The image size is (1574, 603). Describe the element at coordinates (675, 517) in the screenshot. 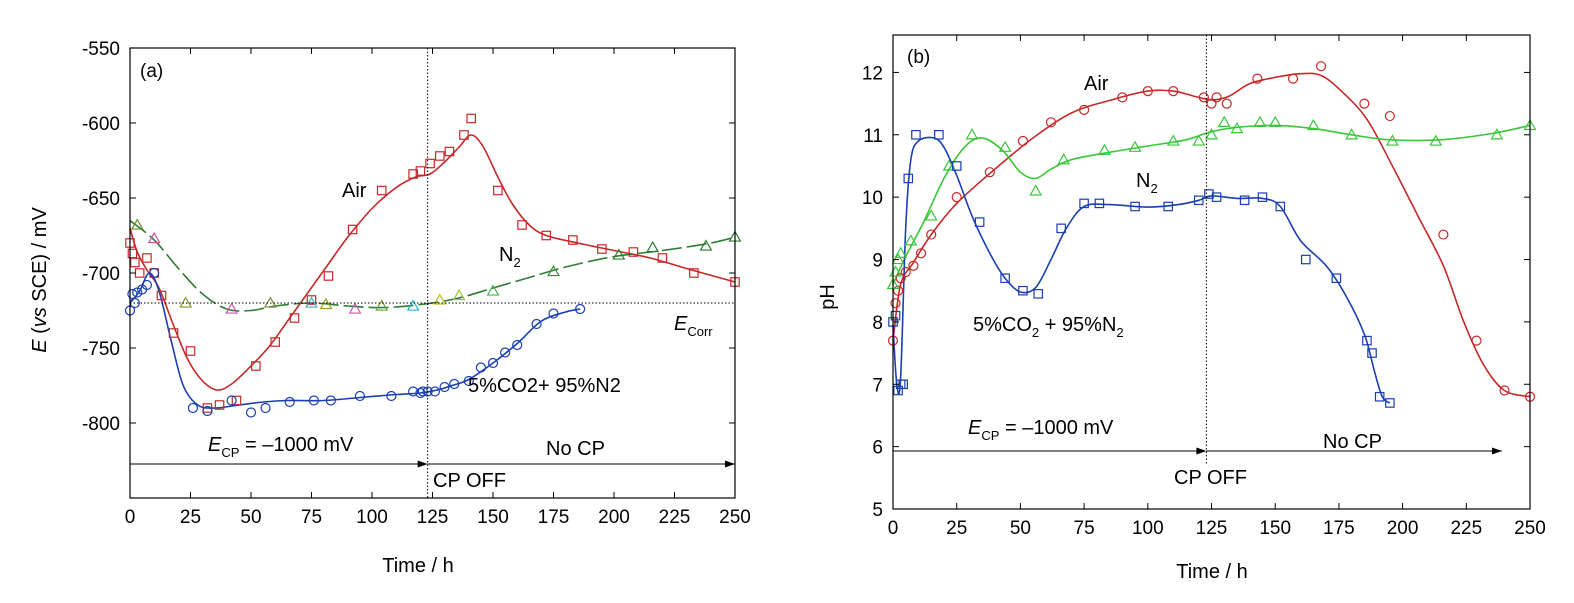

I see `panel-a-x-tick-label: 225` at that location.